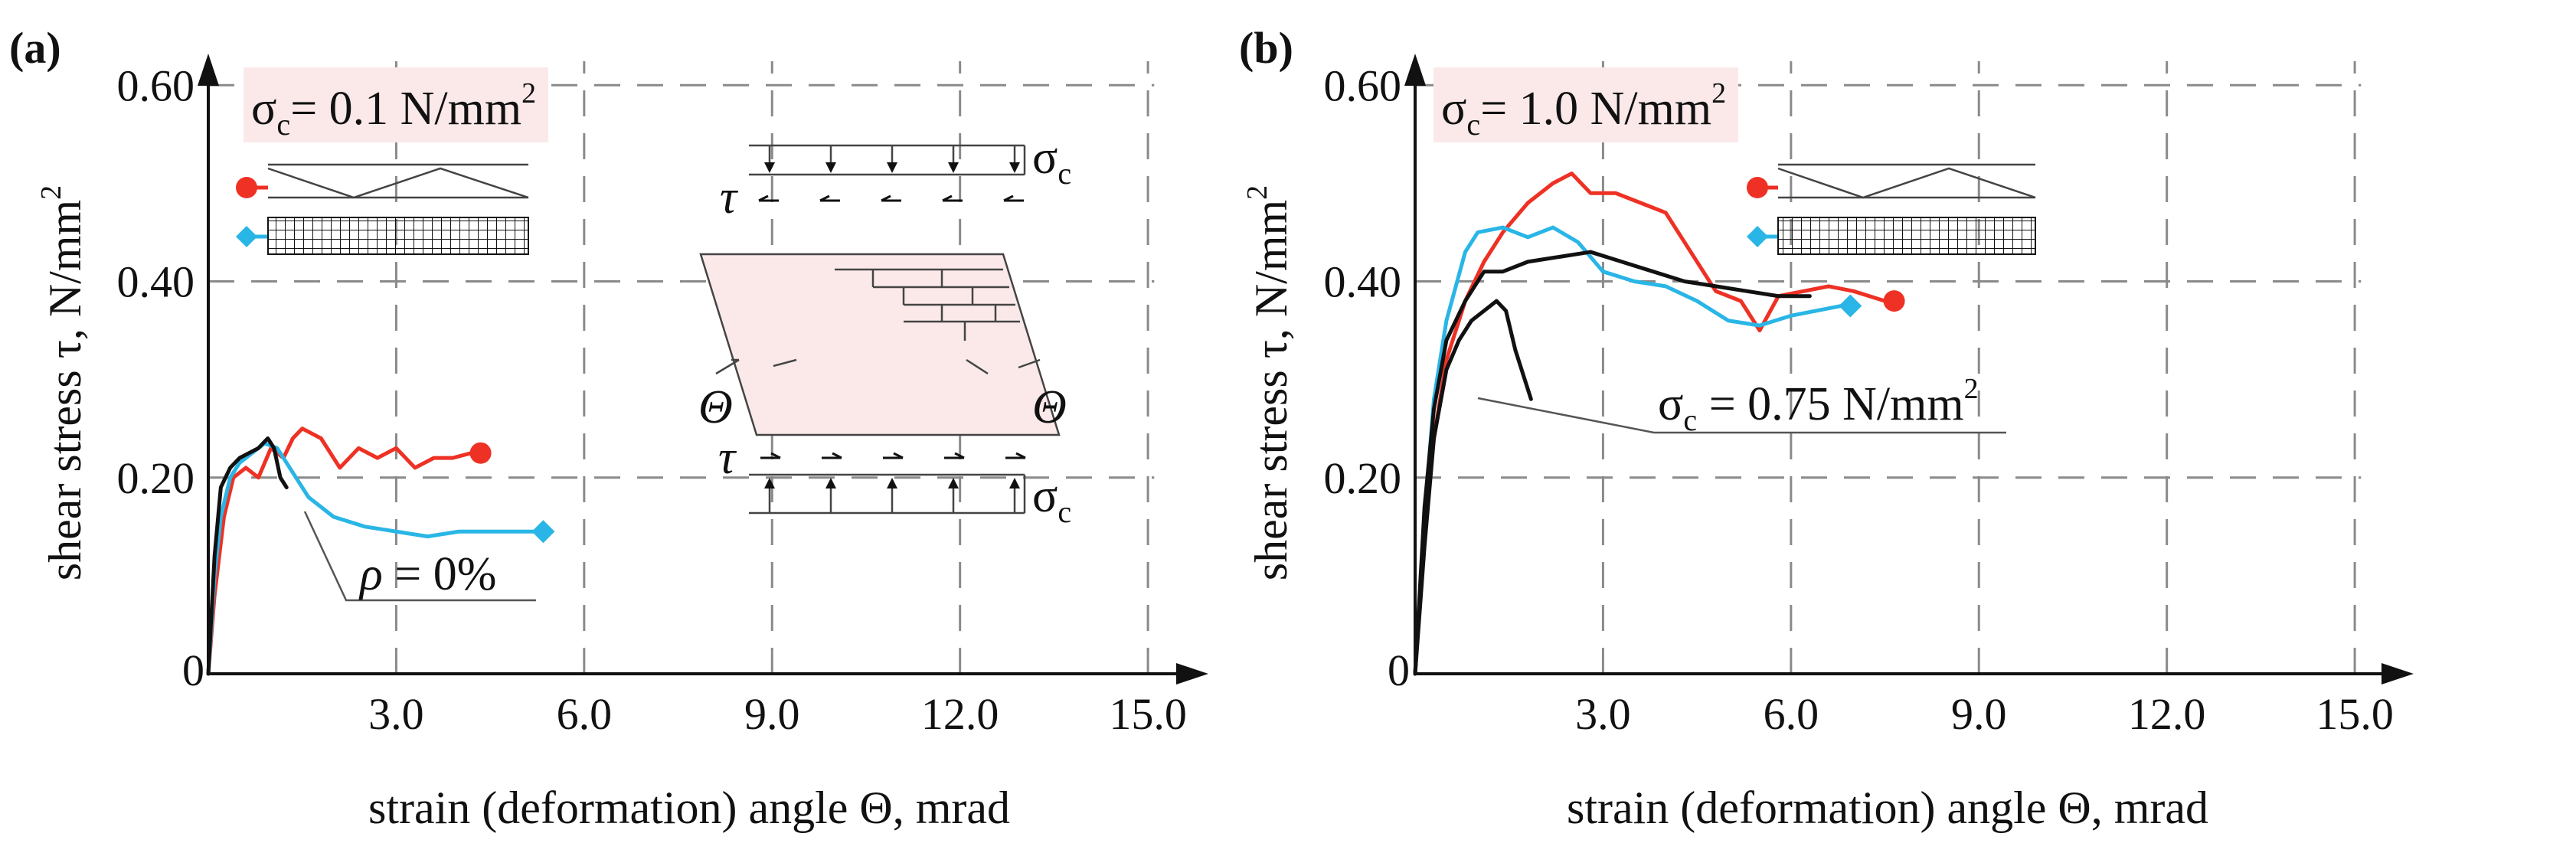  Describe the element at coordinates (1583, 109) in the screenshot. I see `title-b: σc= 1.0 N/mm2` at that location.